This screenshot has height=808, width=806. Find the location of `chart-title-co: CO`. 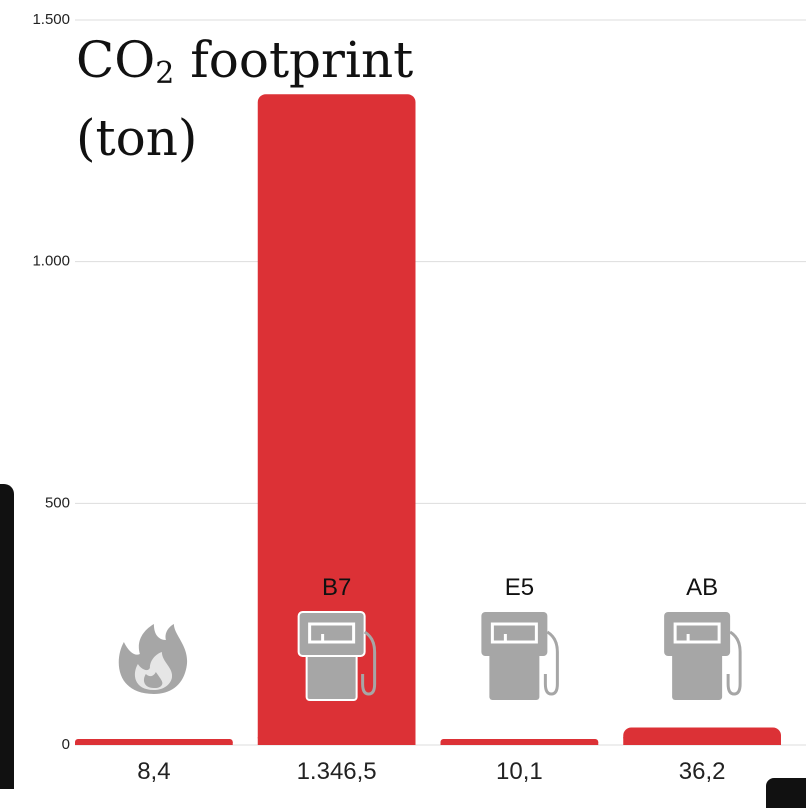

chart-title-co: CO is located at coordinates (116, 60).